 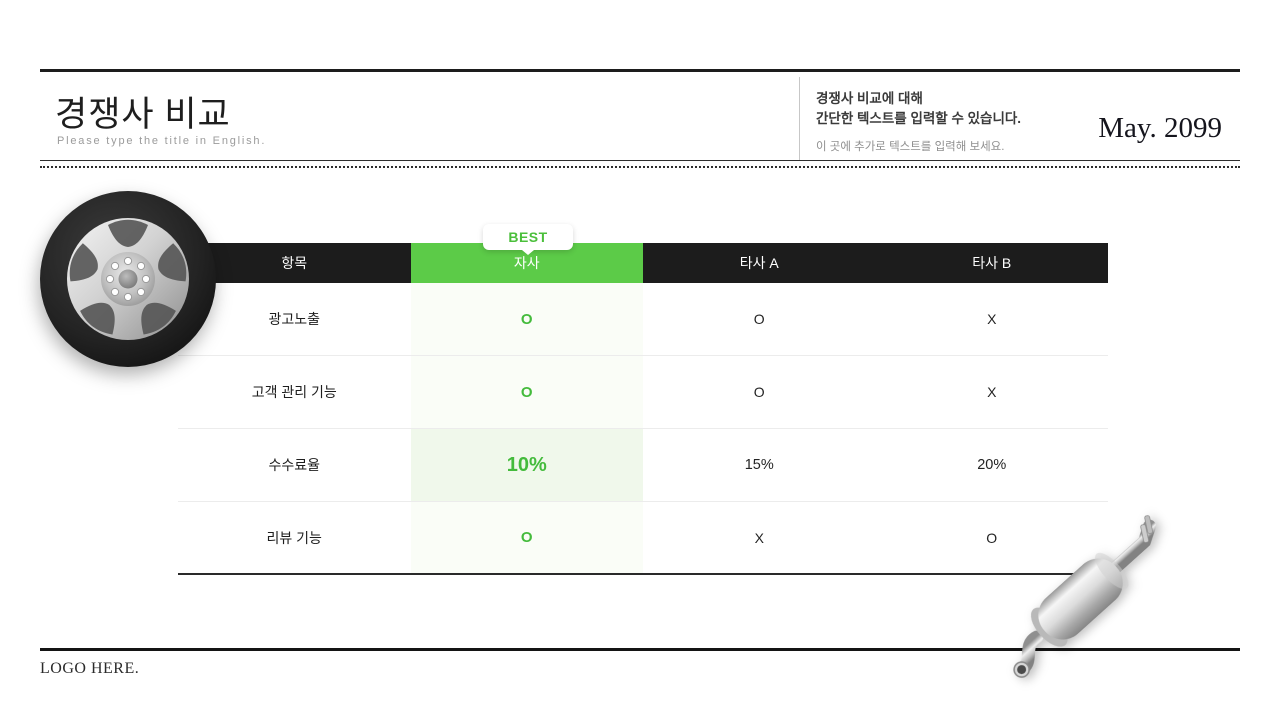 I want to click on page-subtitle: Please type the title in English., so click(x=162, y=141).